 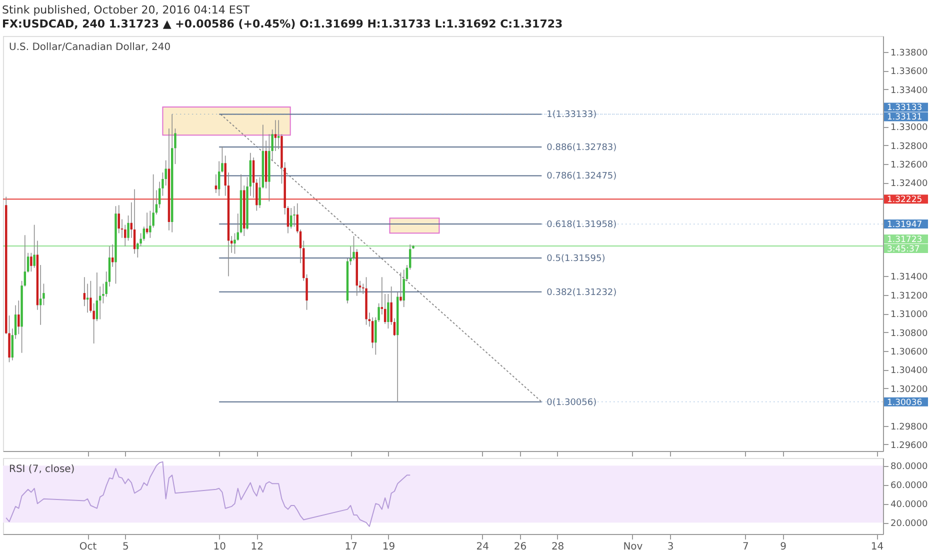 What do you see at coordinates (909, 315) in the screenshot?
I see `y-tick-label: 1.31000` at bounding box center [909, 315].